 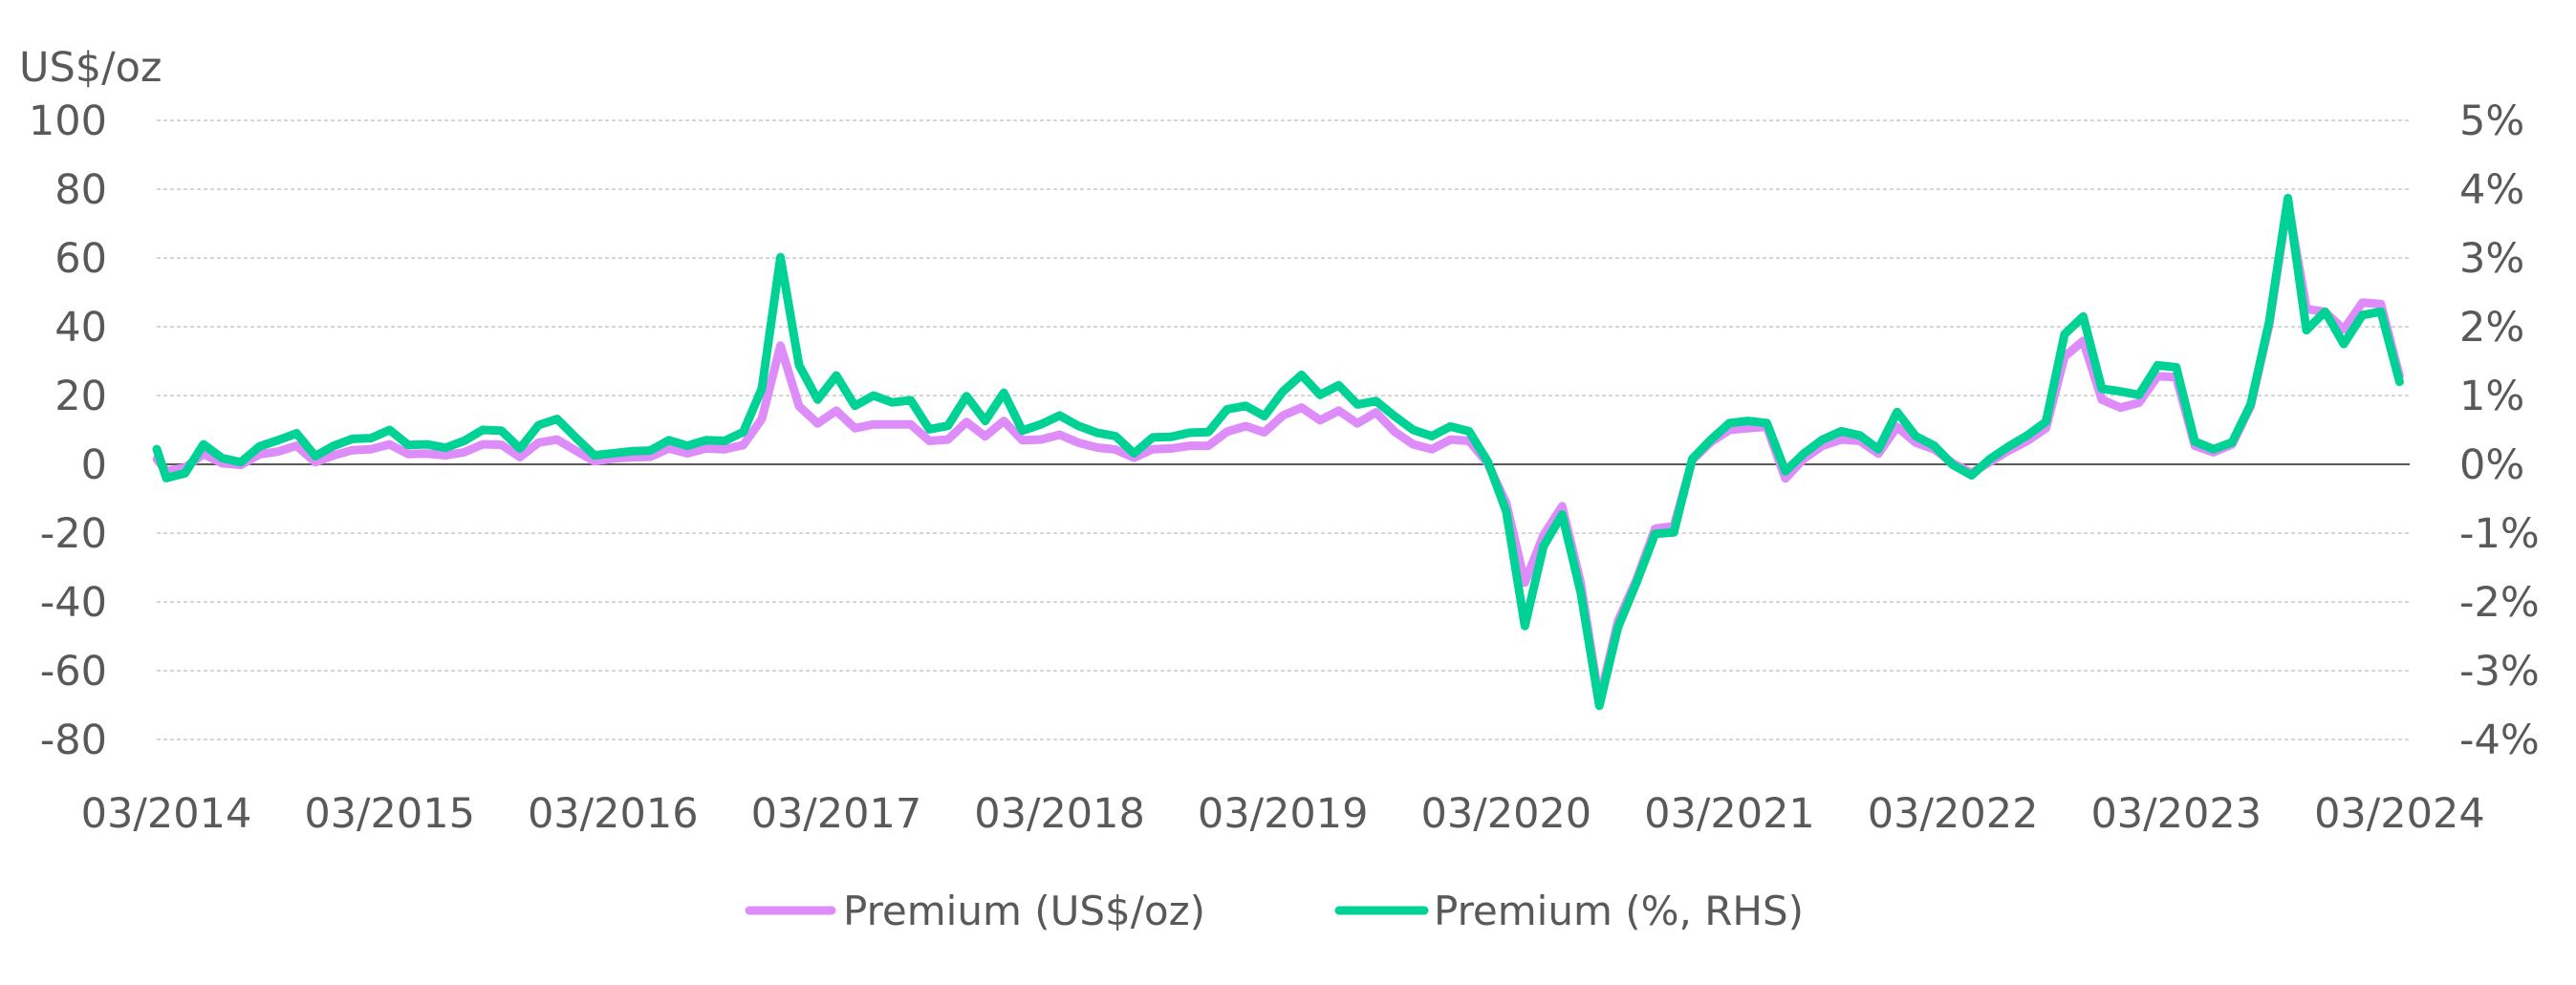 What do you see at coordinates (2500, 672) in the screenshot?
I see `right-axis-tick-label: -3%` at bounding box center [2500, 672].